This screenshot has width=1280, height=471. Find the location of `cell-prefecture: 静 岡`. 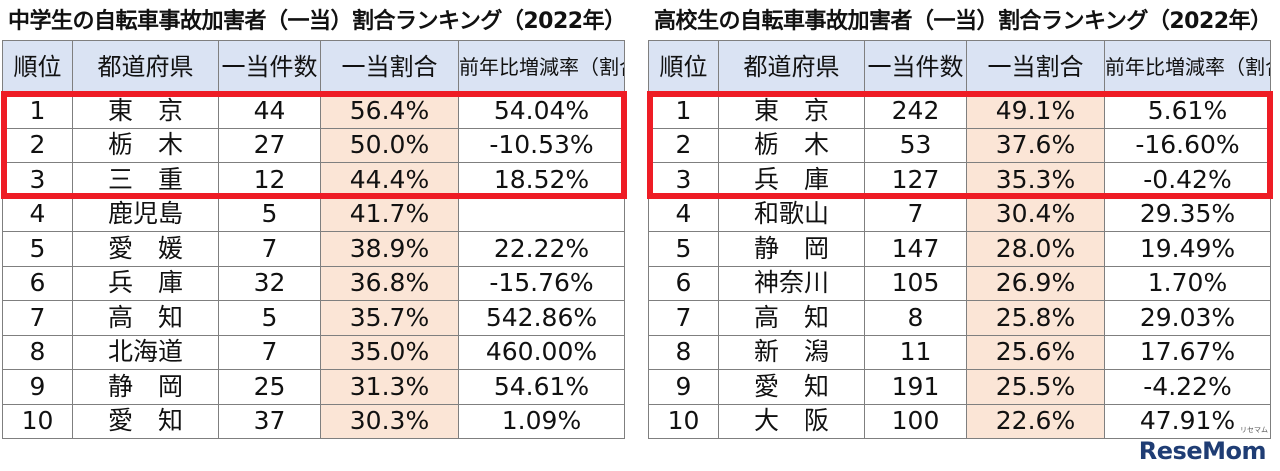

cell-prefecture: 静 岡 is located at coordinates (145, 387).